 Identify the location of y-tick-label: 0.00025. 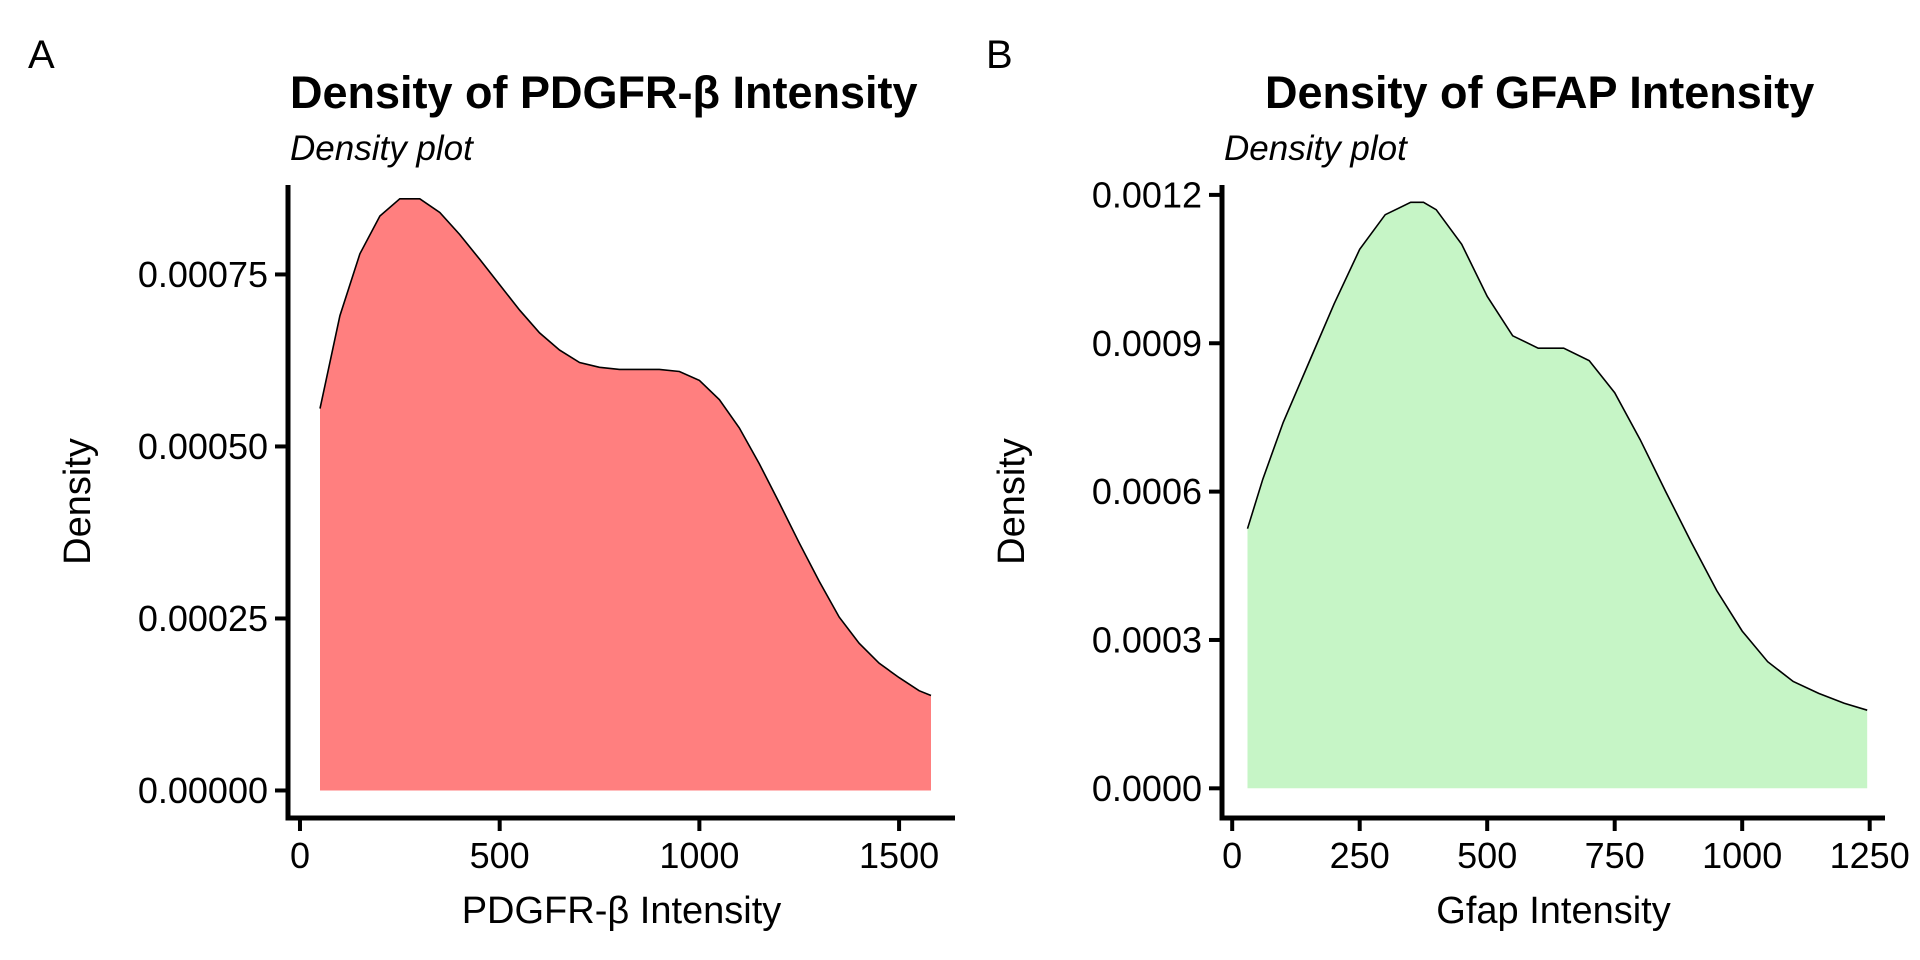
(203, 618).